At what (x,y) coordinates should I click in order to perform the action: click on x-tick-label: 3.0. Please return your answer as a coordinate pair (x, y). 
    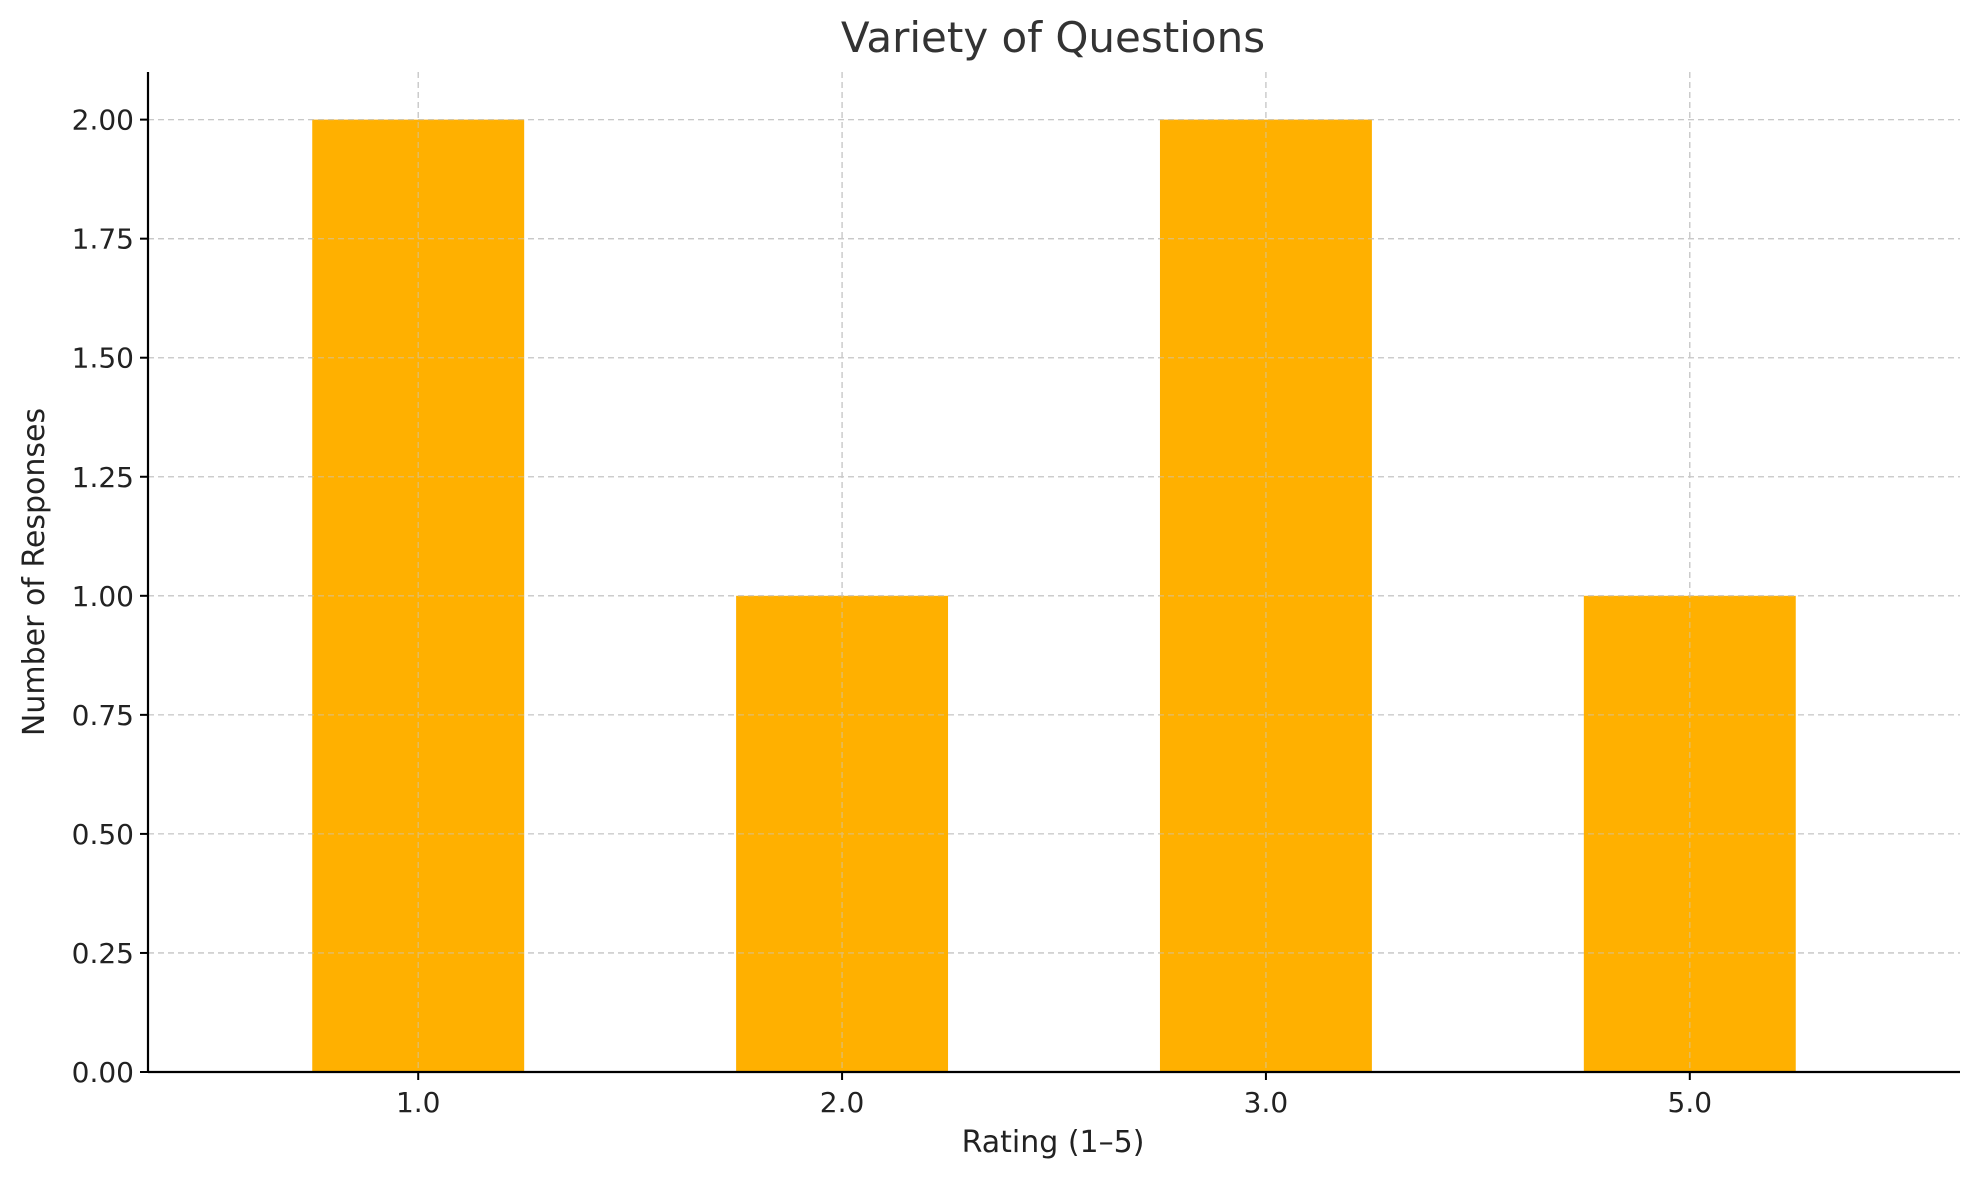
    Looking at the image, I should click on (1266, 1102).